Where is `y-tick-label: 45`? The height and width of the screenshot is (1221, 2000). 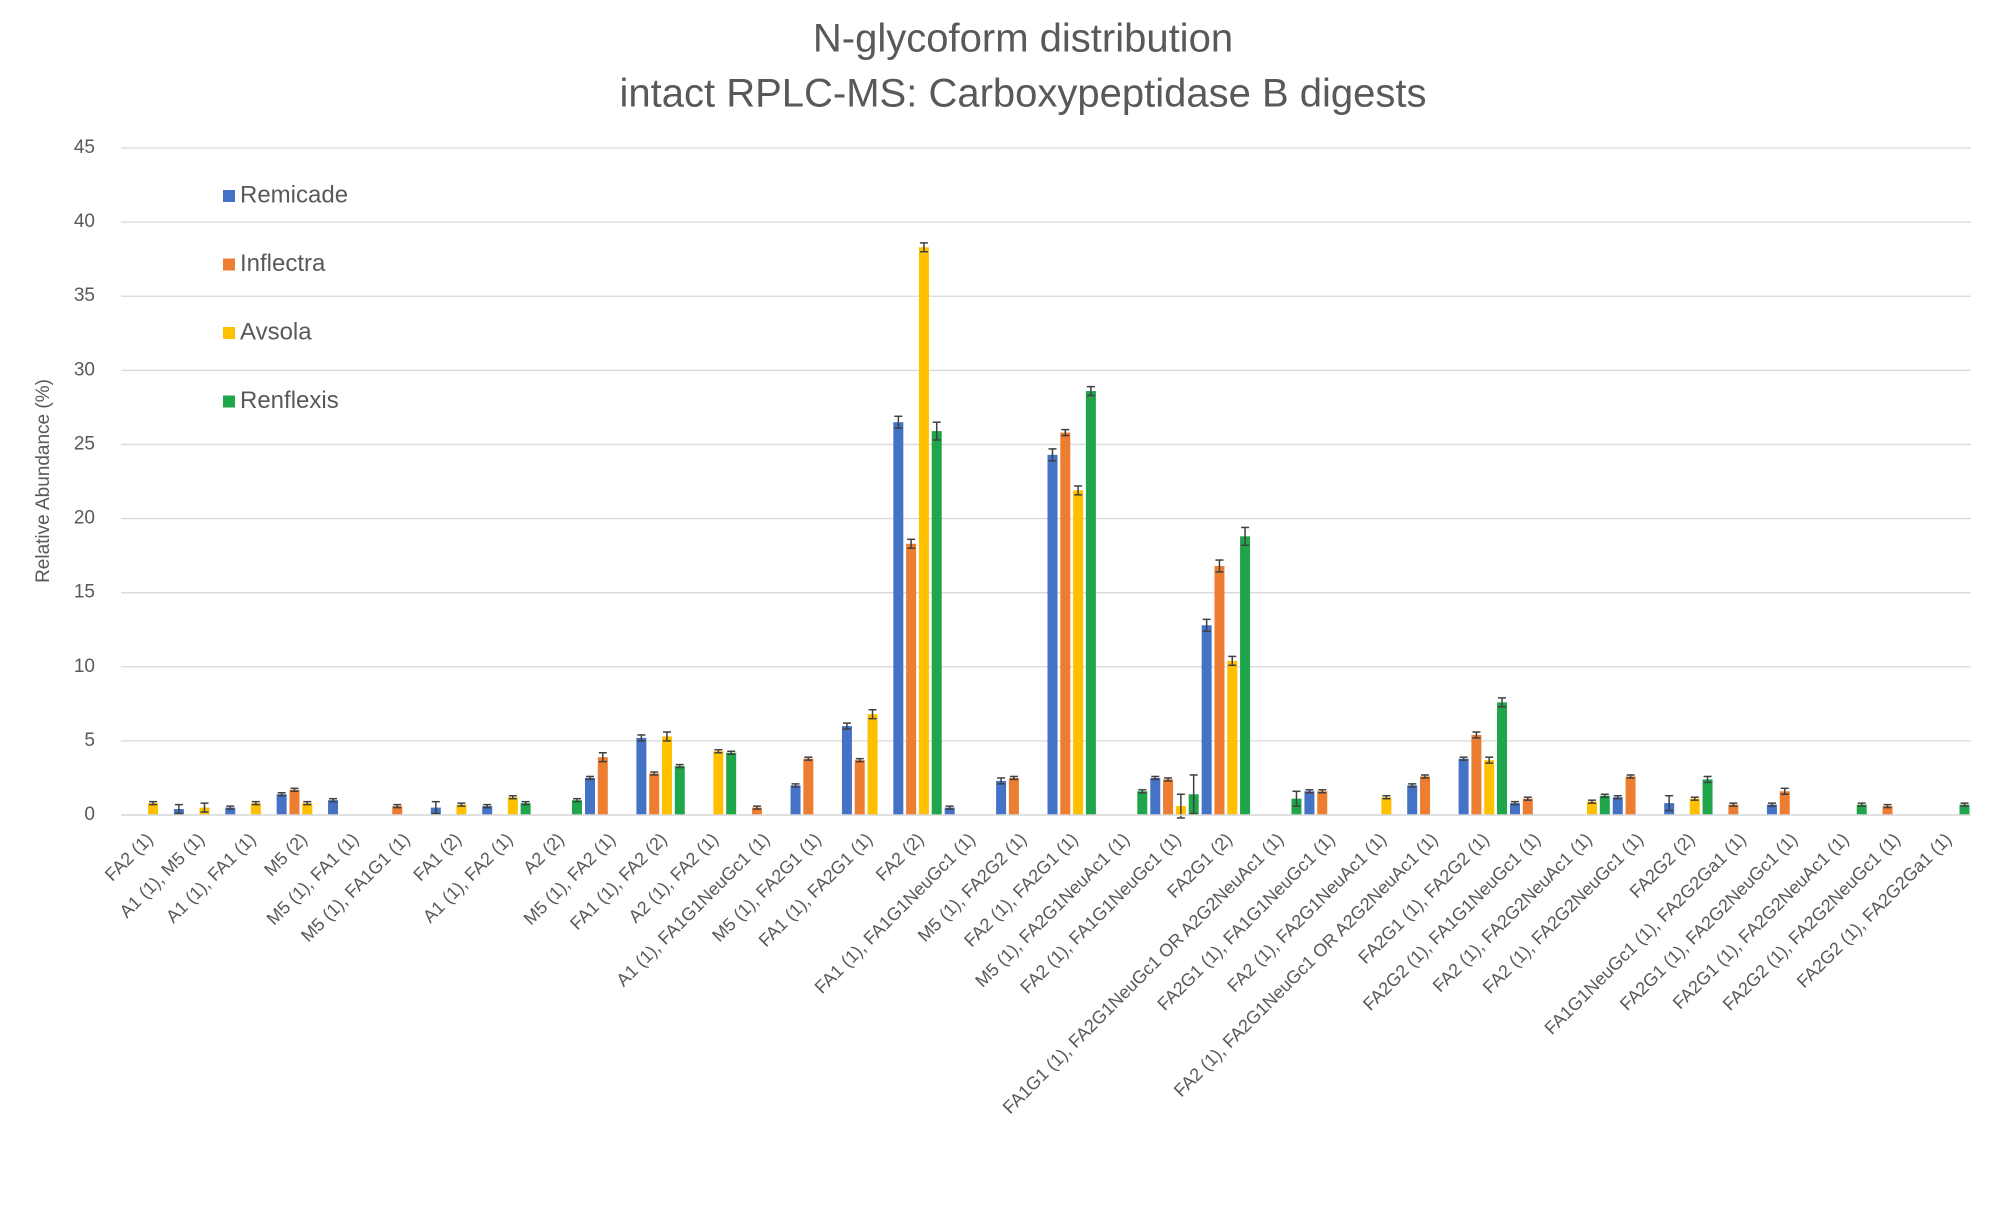
y-tick-label: 45 is located at coordinates (84, 147).